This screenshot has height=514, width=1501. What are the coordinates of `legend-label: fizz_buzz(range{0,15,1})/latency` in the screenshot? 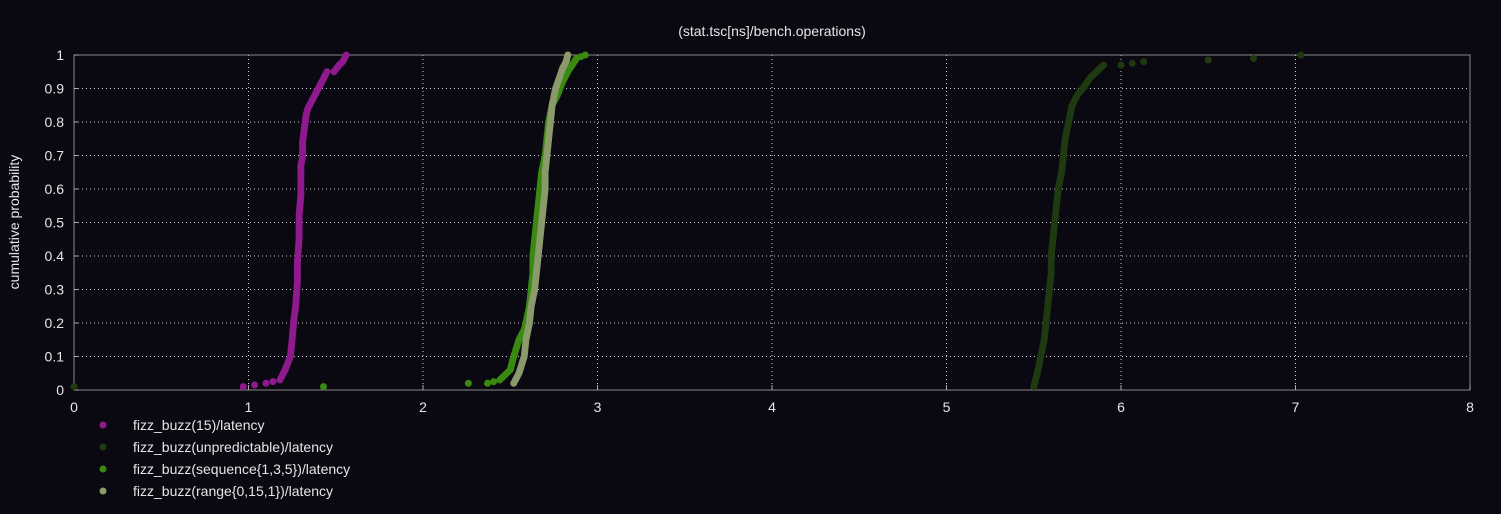 It's located at (233, 491).